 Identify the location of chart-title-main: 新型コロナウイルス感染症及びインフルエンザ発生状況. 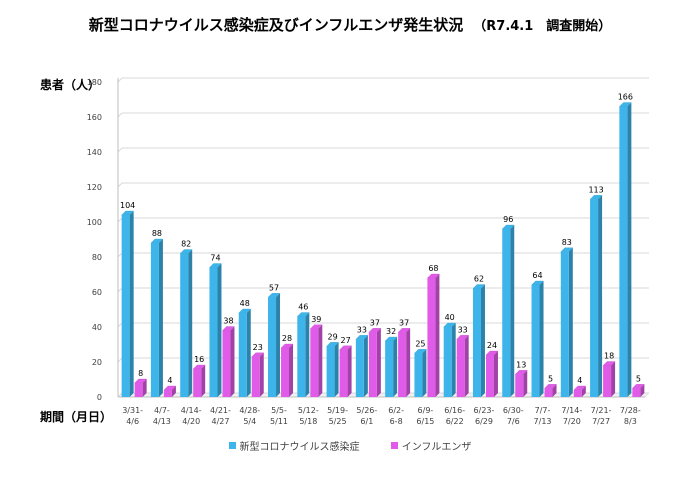
(276, 25).